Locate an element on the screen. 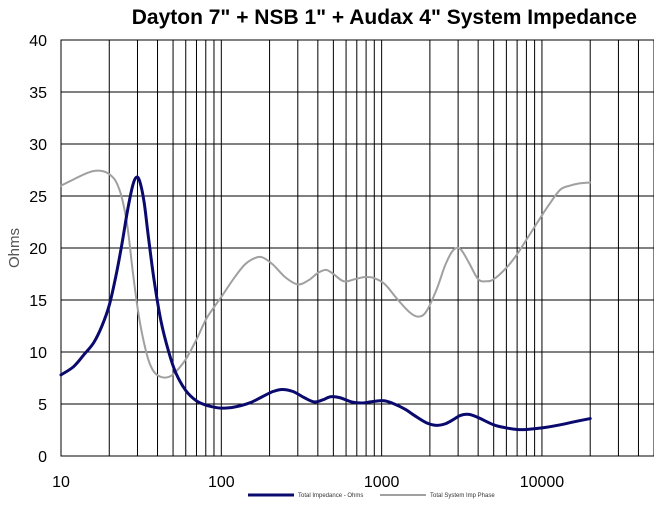 The height and width of the screenshot is (512, 654). x-tick-label: 10 is located at coordinates (61, 482).